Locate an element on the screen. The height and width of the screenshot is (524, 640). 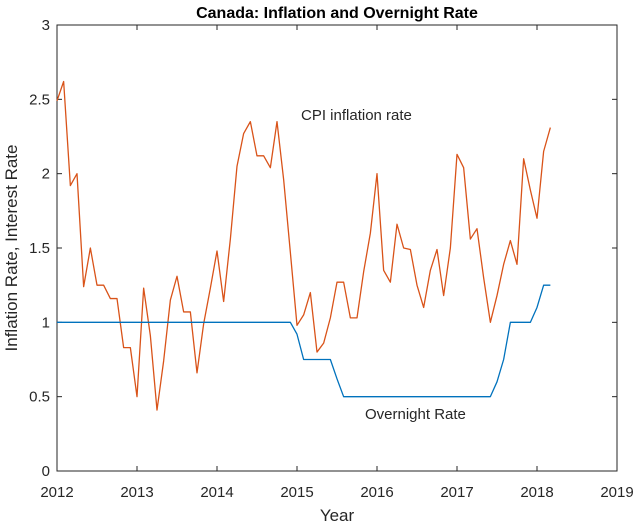
y-tick-label: 1 is located at coordinates (46, 322).